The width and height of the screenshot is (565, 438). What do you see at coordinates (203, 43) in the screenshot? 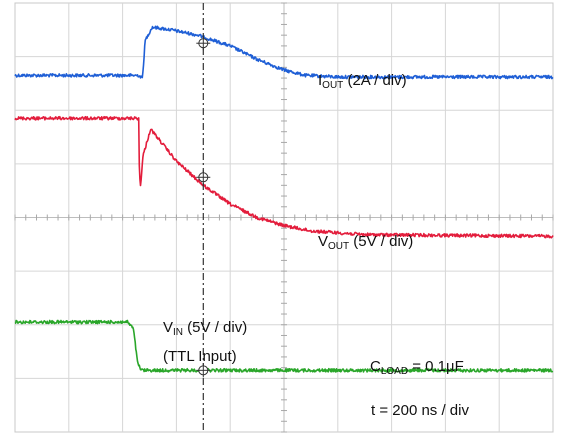
I see `cursor-marker-iout` at bounding box center [203, 43].